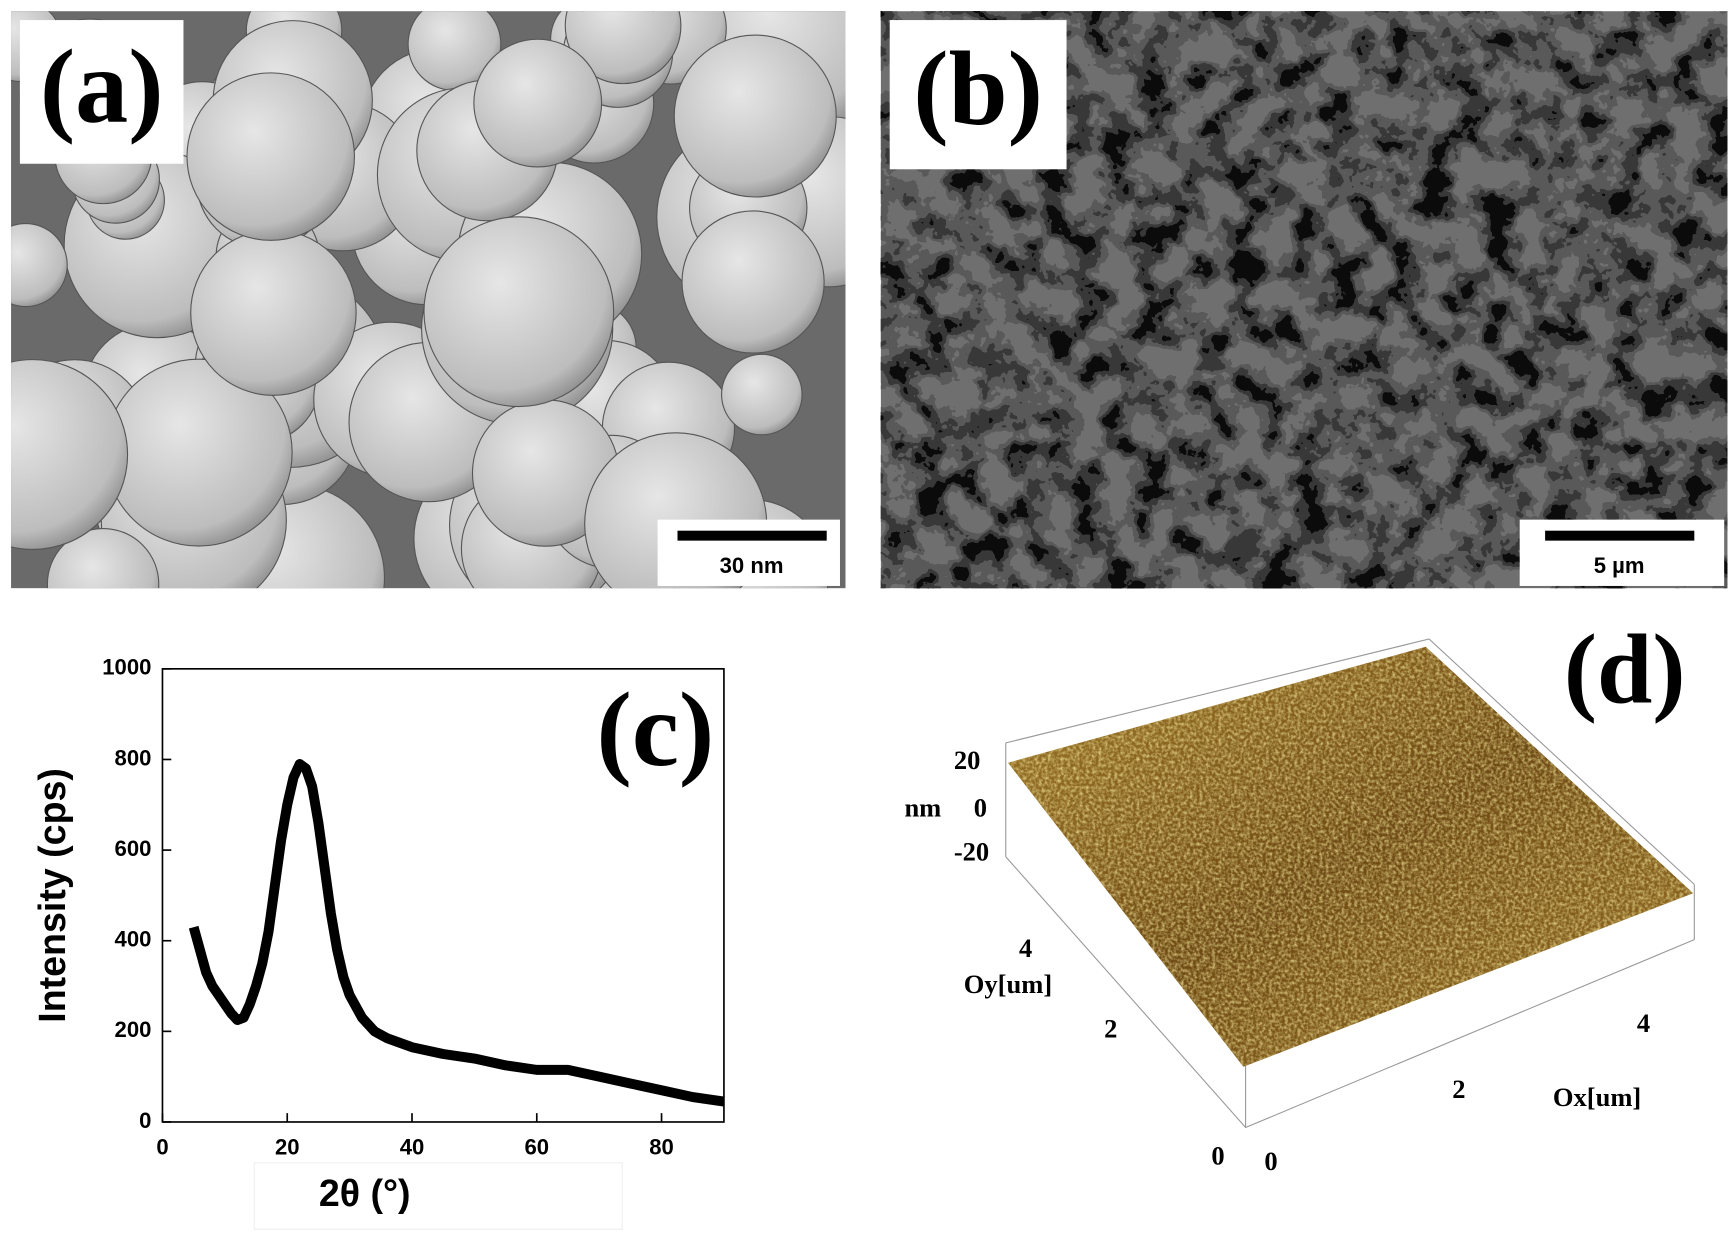  Describe the element at coordinates (1110, 1028) in the screenshot. I see `y-tick: 2` at that location.